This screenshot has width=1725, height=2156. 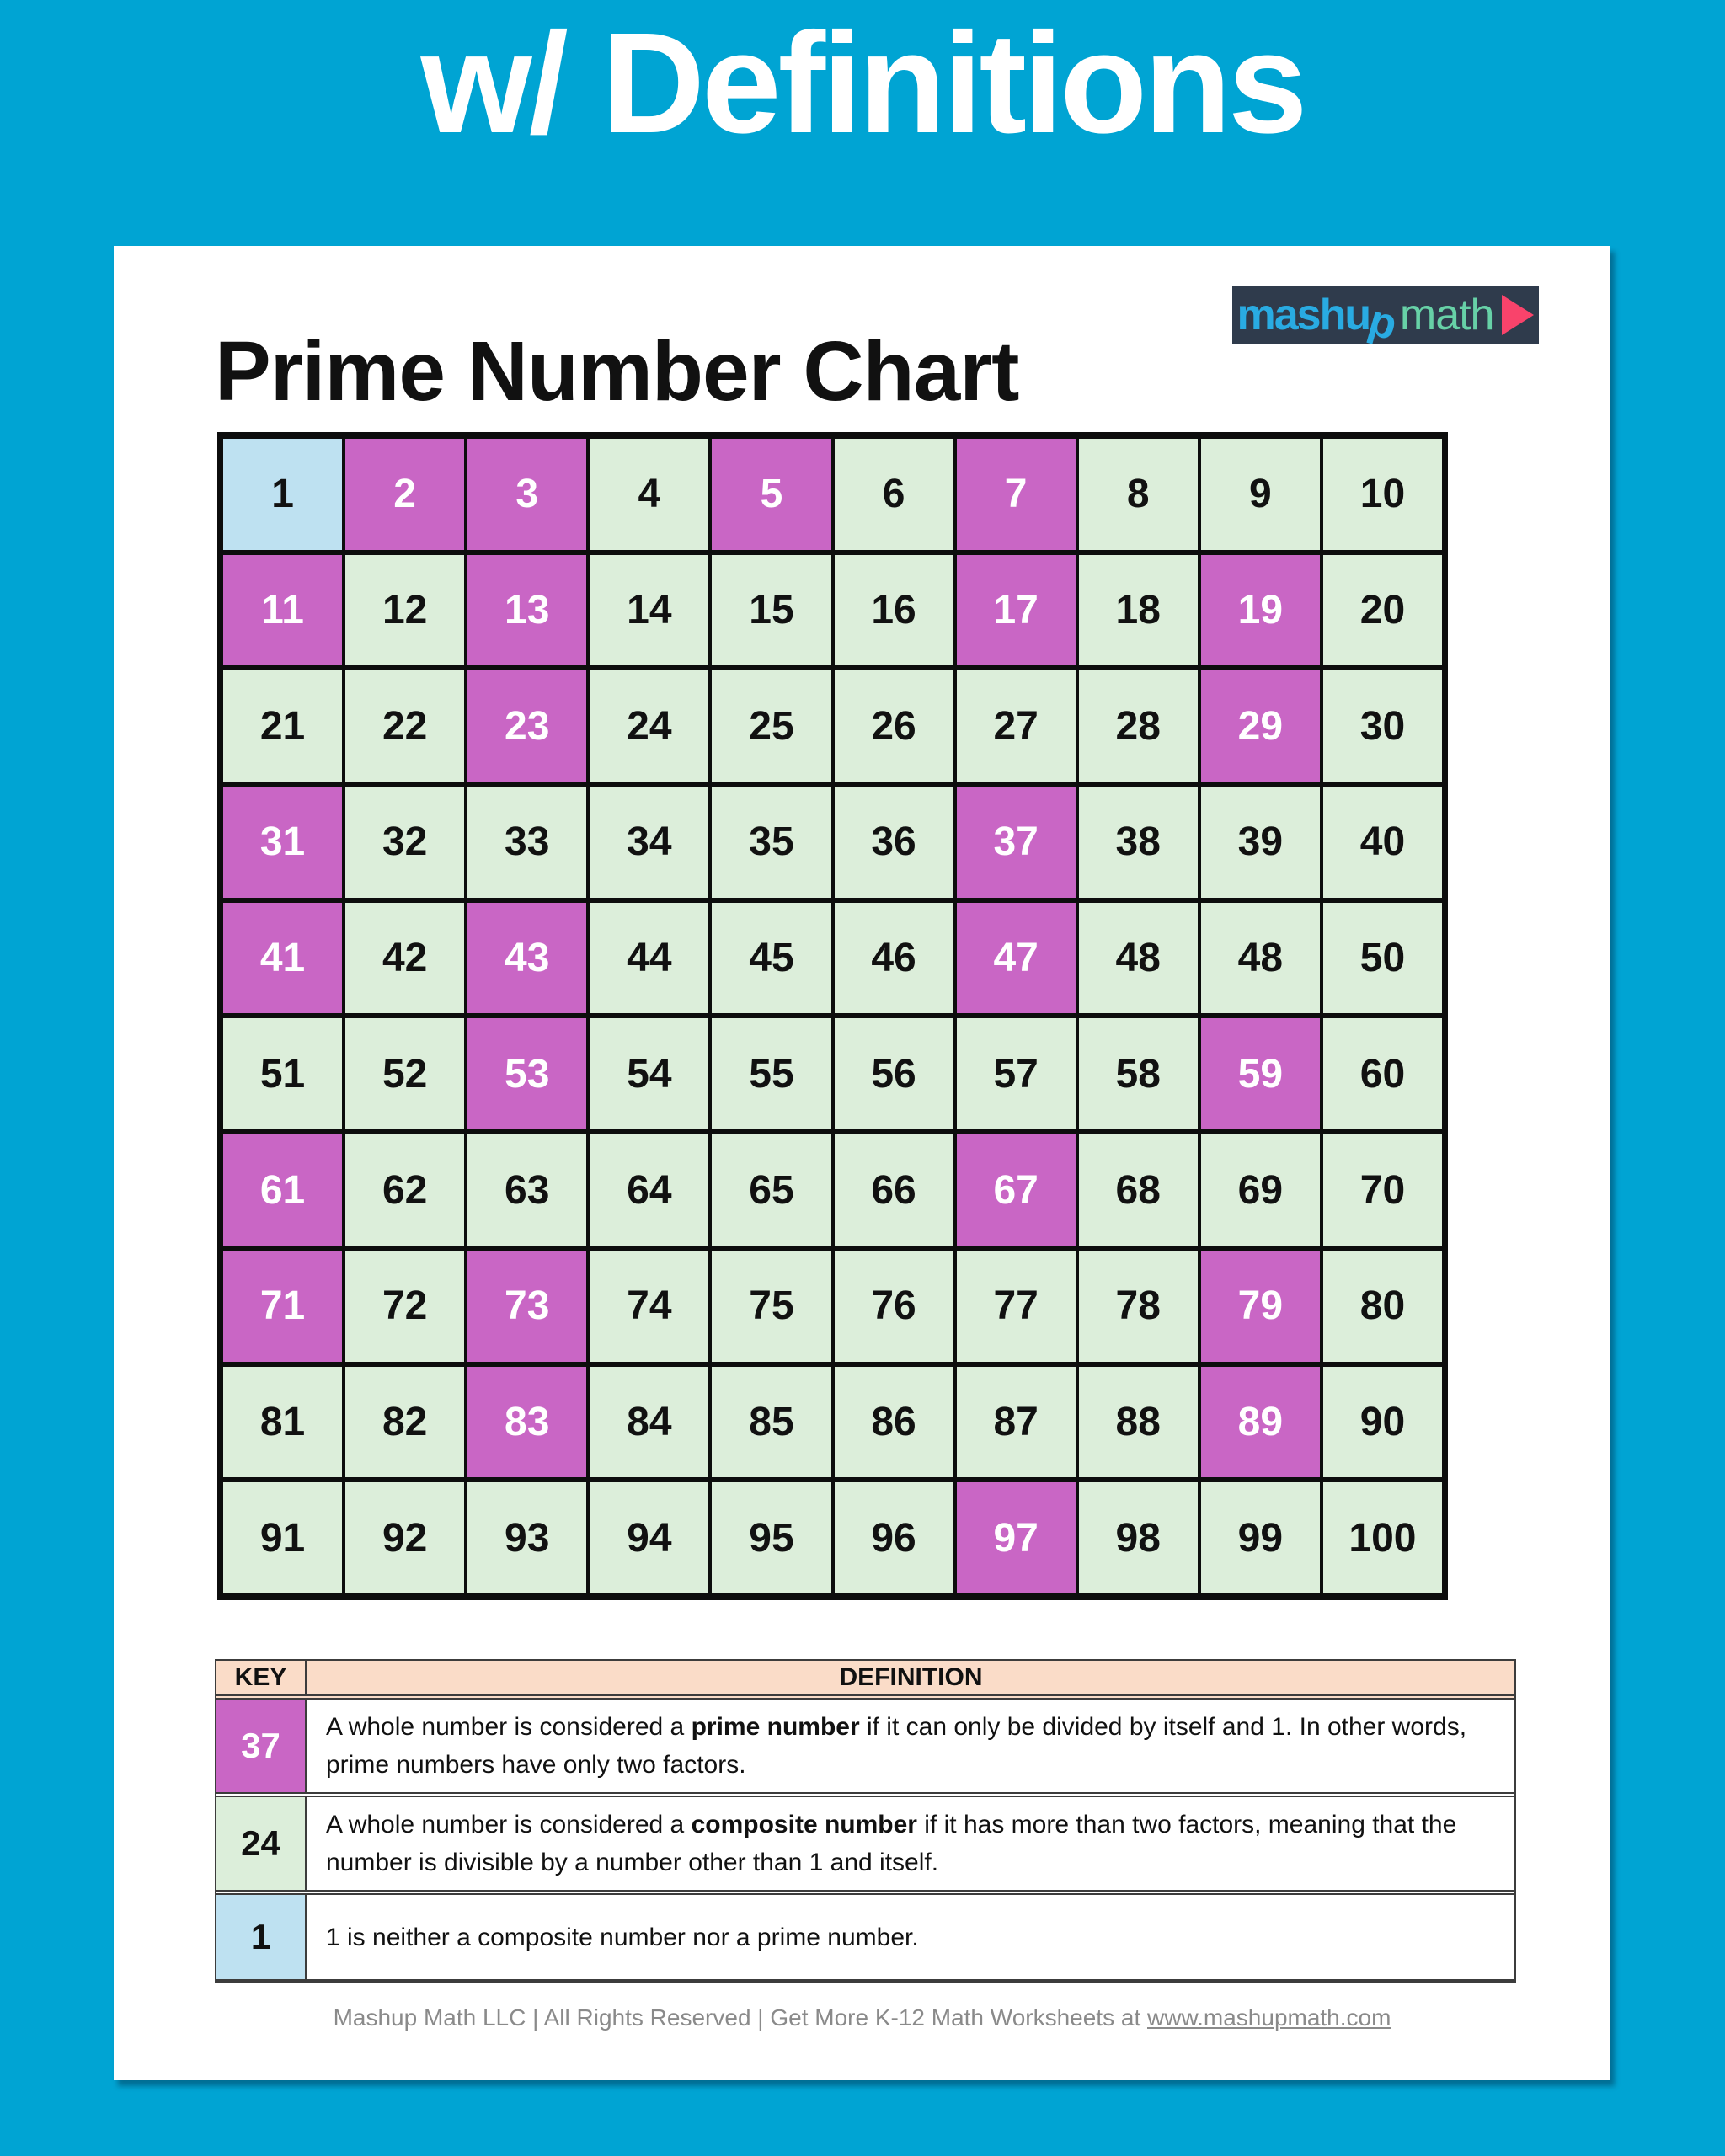 What do you see at coordinates (649, 958) in the screenshot?
I see `grid-cell-44: 44` at bounding box center [649, 958].